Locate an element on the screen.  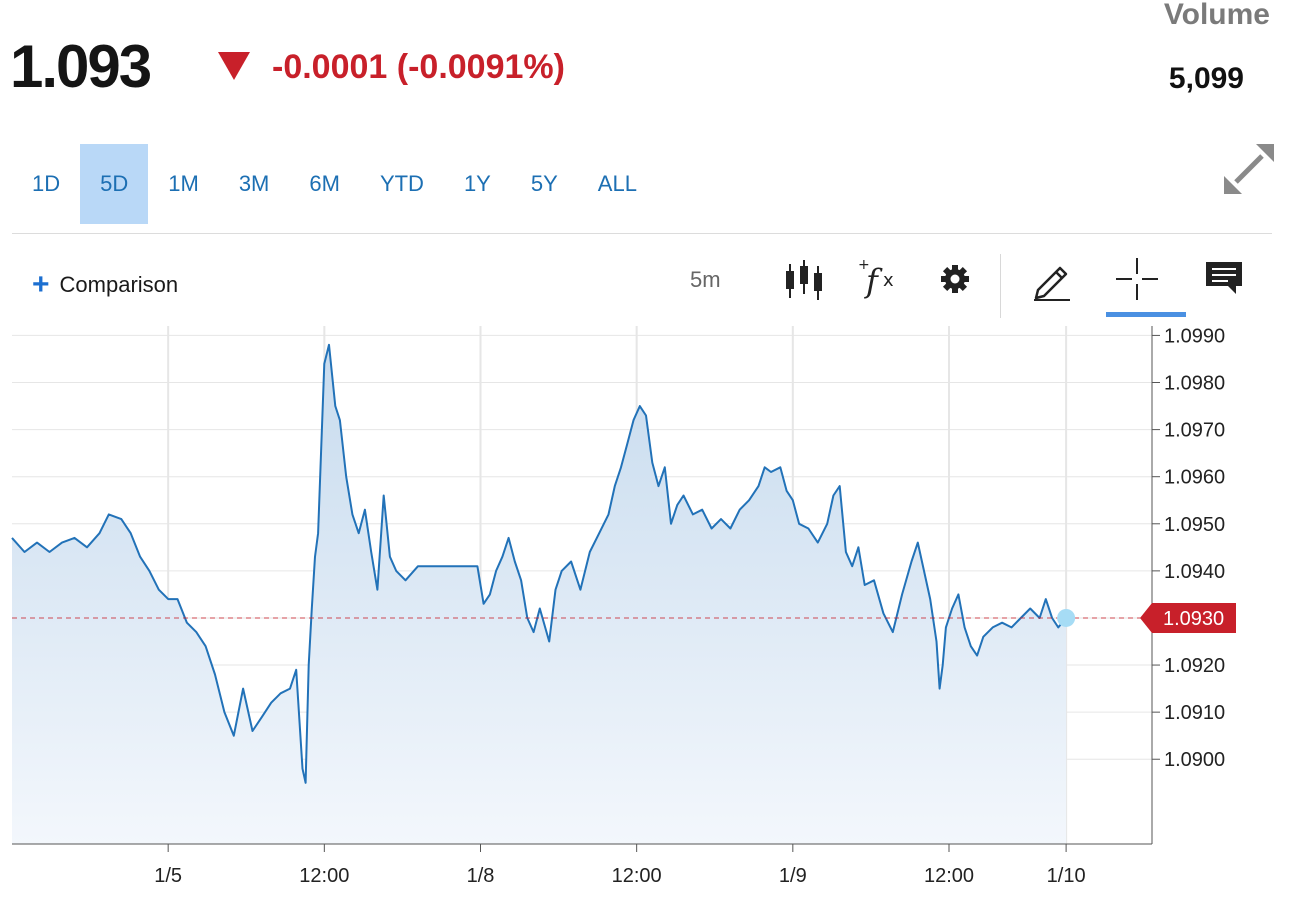
y-tick-label: 1.0960 is located at coordinates (1194, 478).